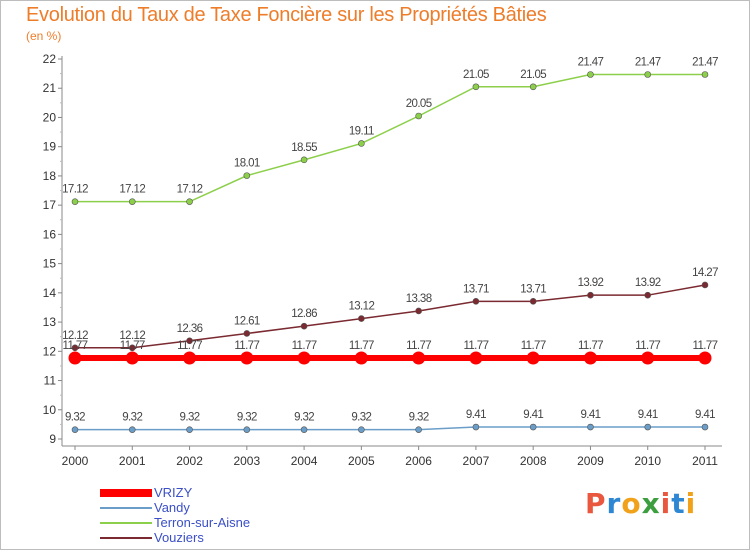 This screenshot has height=550, width=750. Describe the element at coordinates (173, 492) in the screenshot. I see `legend-label: VRIZY` at that location.